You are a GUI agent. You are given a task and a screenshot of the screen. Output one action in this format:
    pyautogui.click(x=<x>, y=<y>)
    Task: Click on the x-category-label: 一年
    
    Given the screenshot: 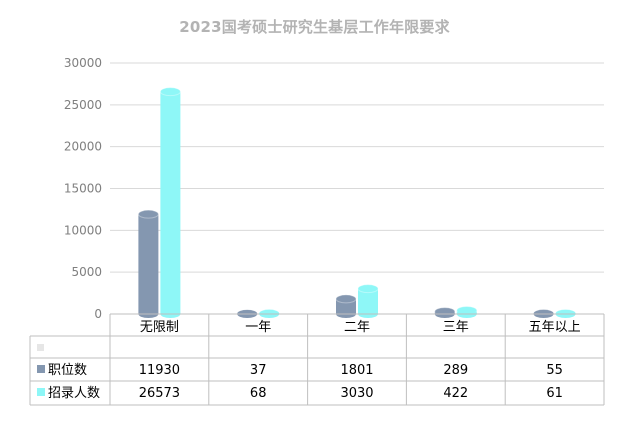 What is the action you would take?
    pyautogui.click(x=258, y=327)
    